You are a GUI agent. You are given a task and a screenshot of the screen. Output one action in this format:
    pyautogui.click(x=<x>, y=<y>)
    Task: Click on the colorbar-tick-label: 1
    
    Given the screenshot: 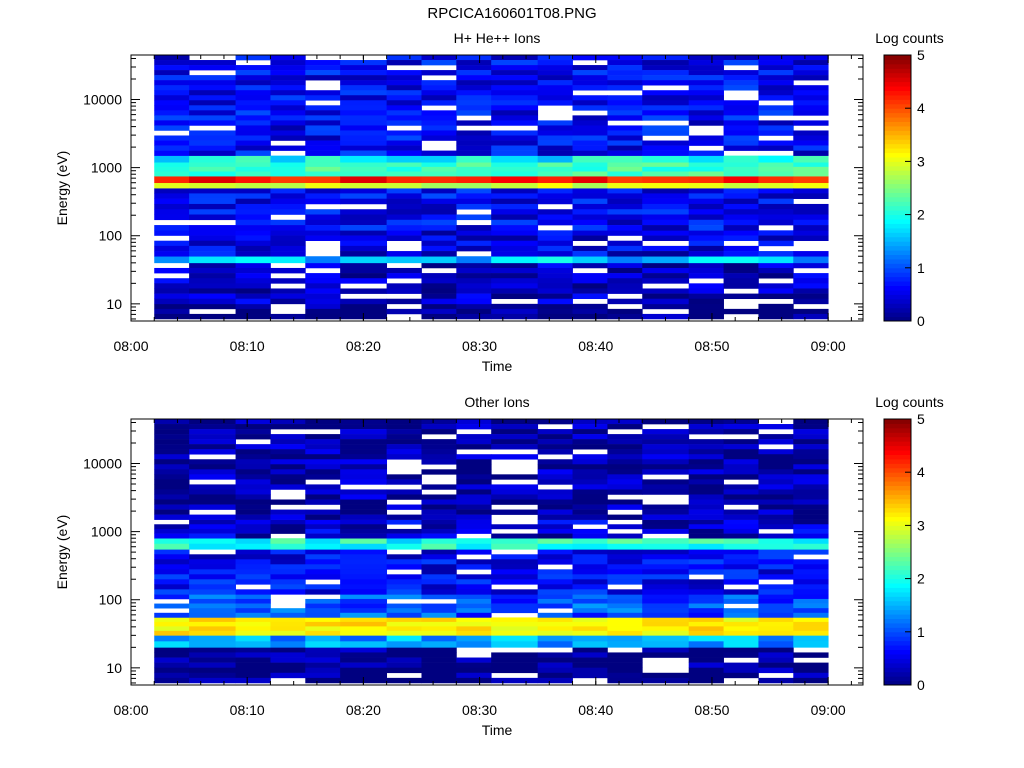 What is the action you would take?
    pyautogui.click(x=921, y=268)
    